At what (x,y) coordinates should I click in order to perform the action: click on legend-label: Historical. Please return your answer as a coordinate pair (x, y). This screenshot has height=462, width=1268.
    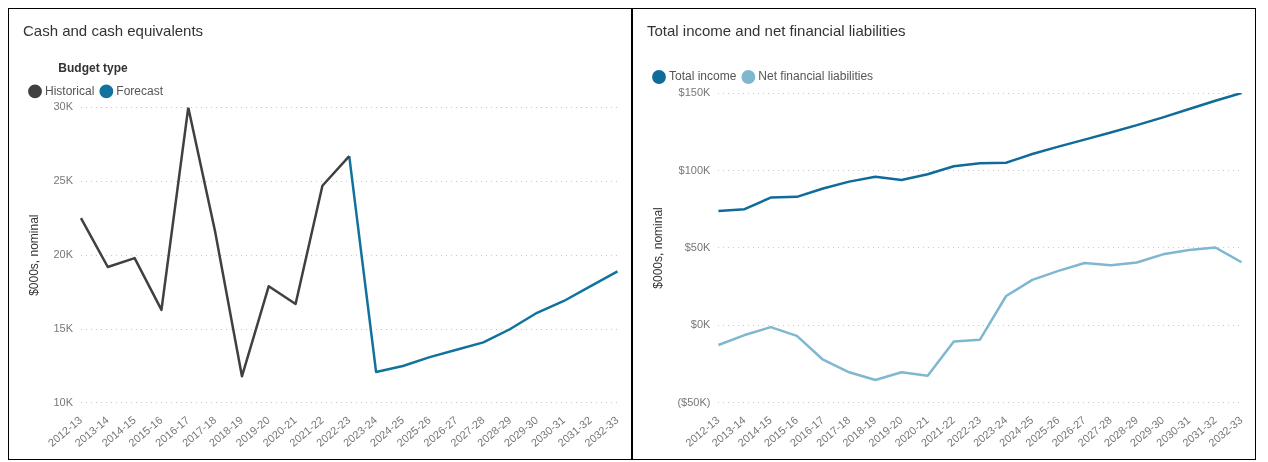
    Looking at the image, I should click on (70, 90).